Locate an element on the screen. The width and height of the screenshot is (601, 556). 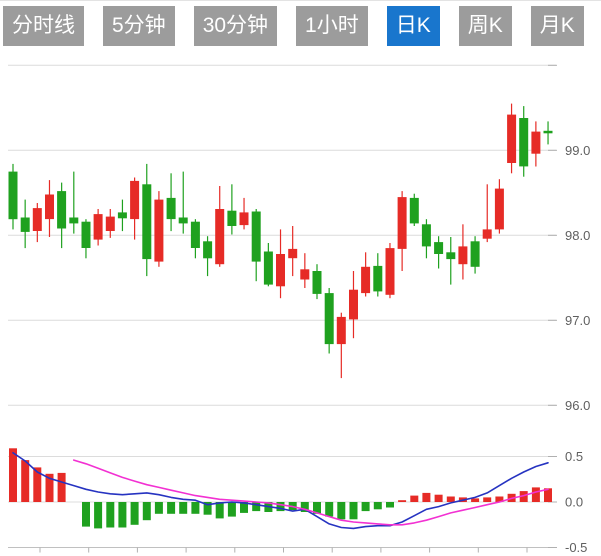
macd-axis-label: -0.5 is located at coordinates (576, 547).